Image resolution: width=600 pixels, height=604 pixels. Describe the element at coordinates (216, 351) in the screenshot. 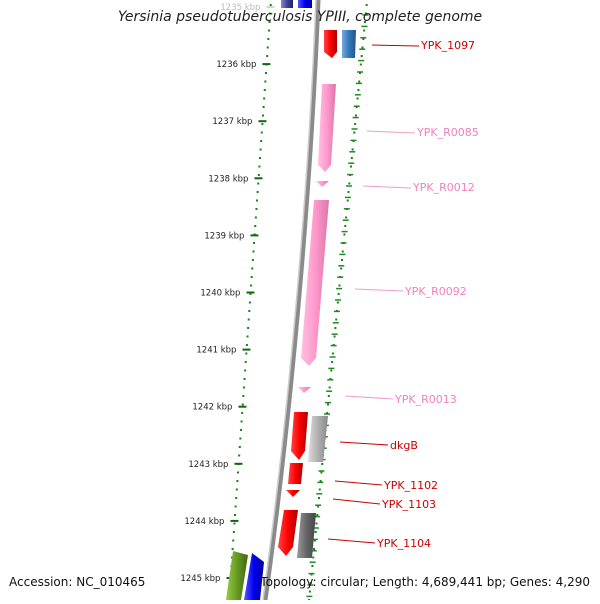

I see `tick-label: 1241 kbp` at that location.